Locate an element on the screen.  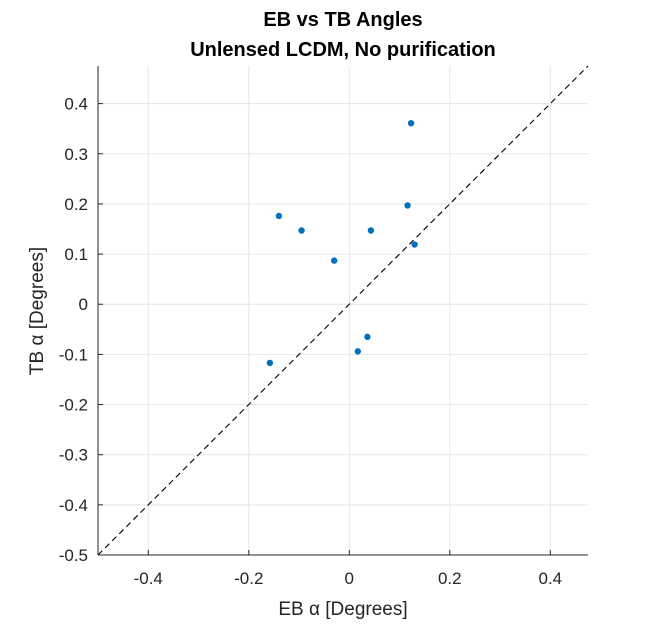
x-tick-labels: -0.4 -0.2 0 0.2 0.4 is located at coordinates (348, 578).